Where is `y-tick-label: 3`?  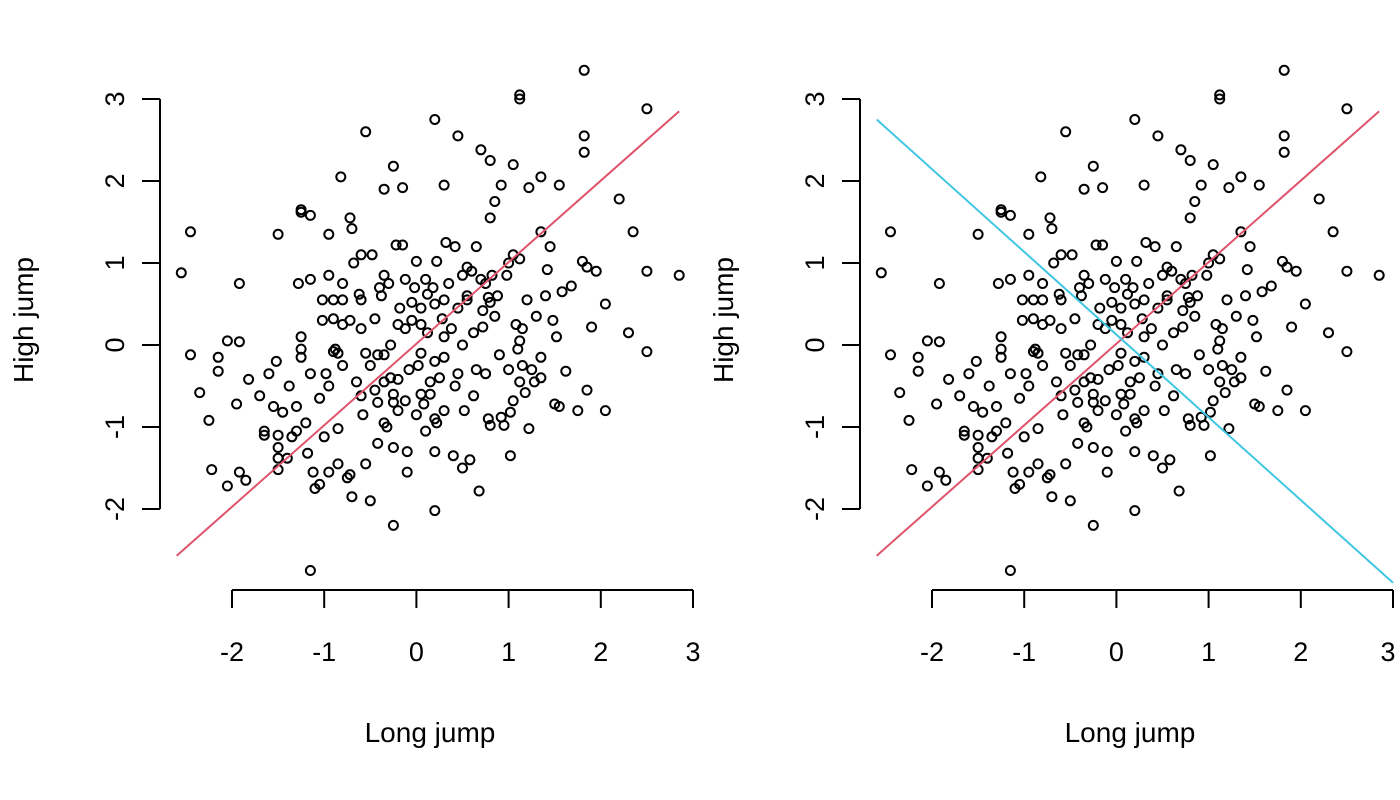 y-tick-label: 3 is located at coordinates (815, 98).